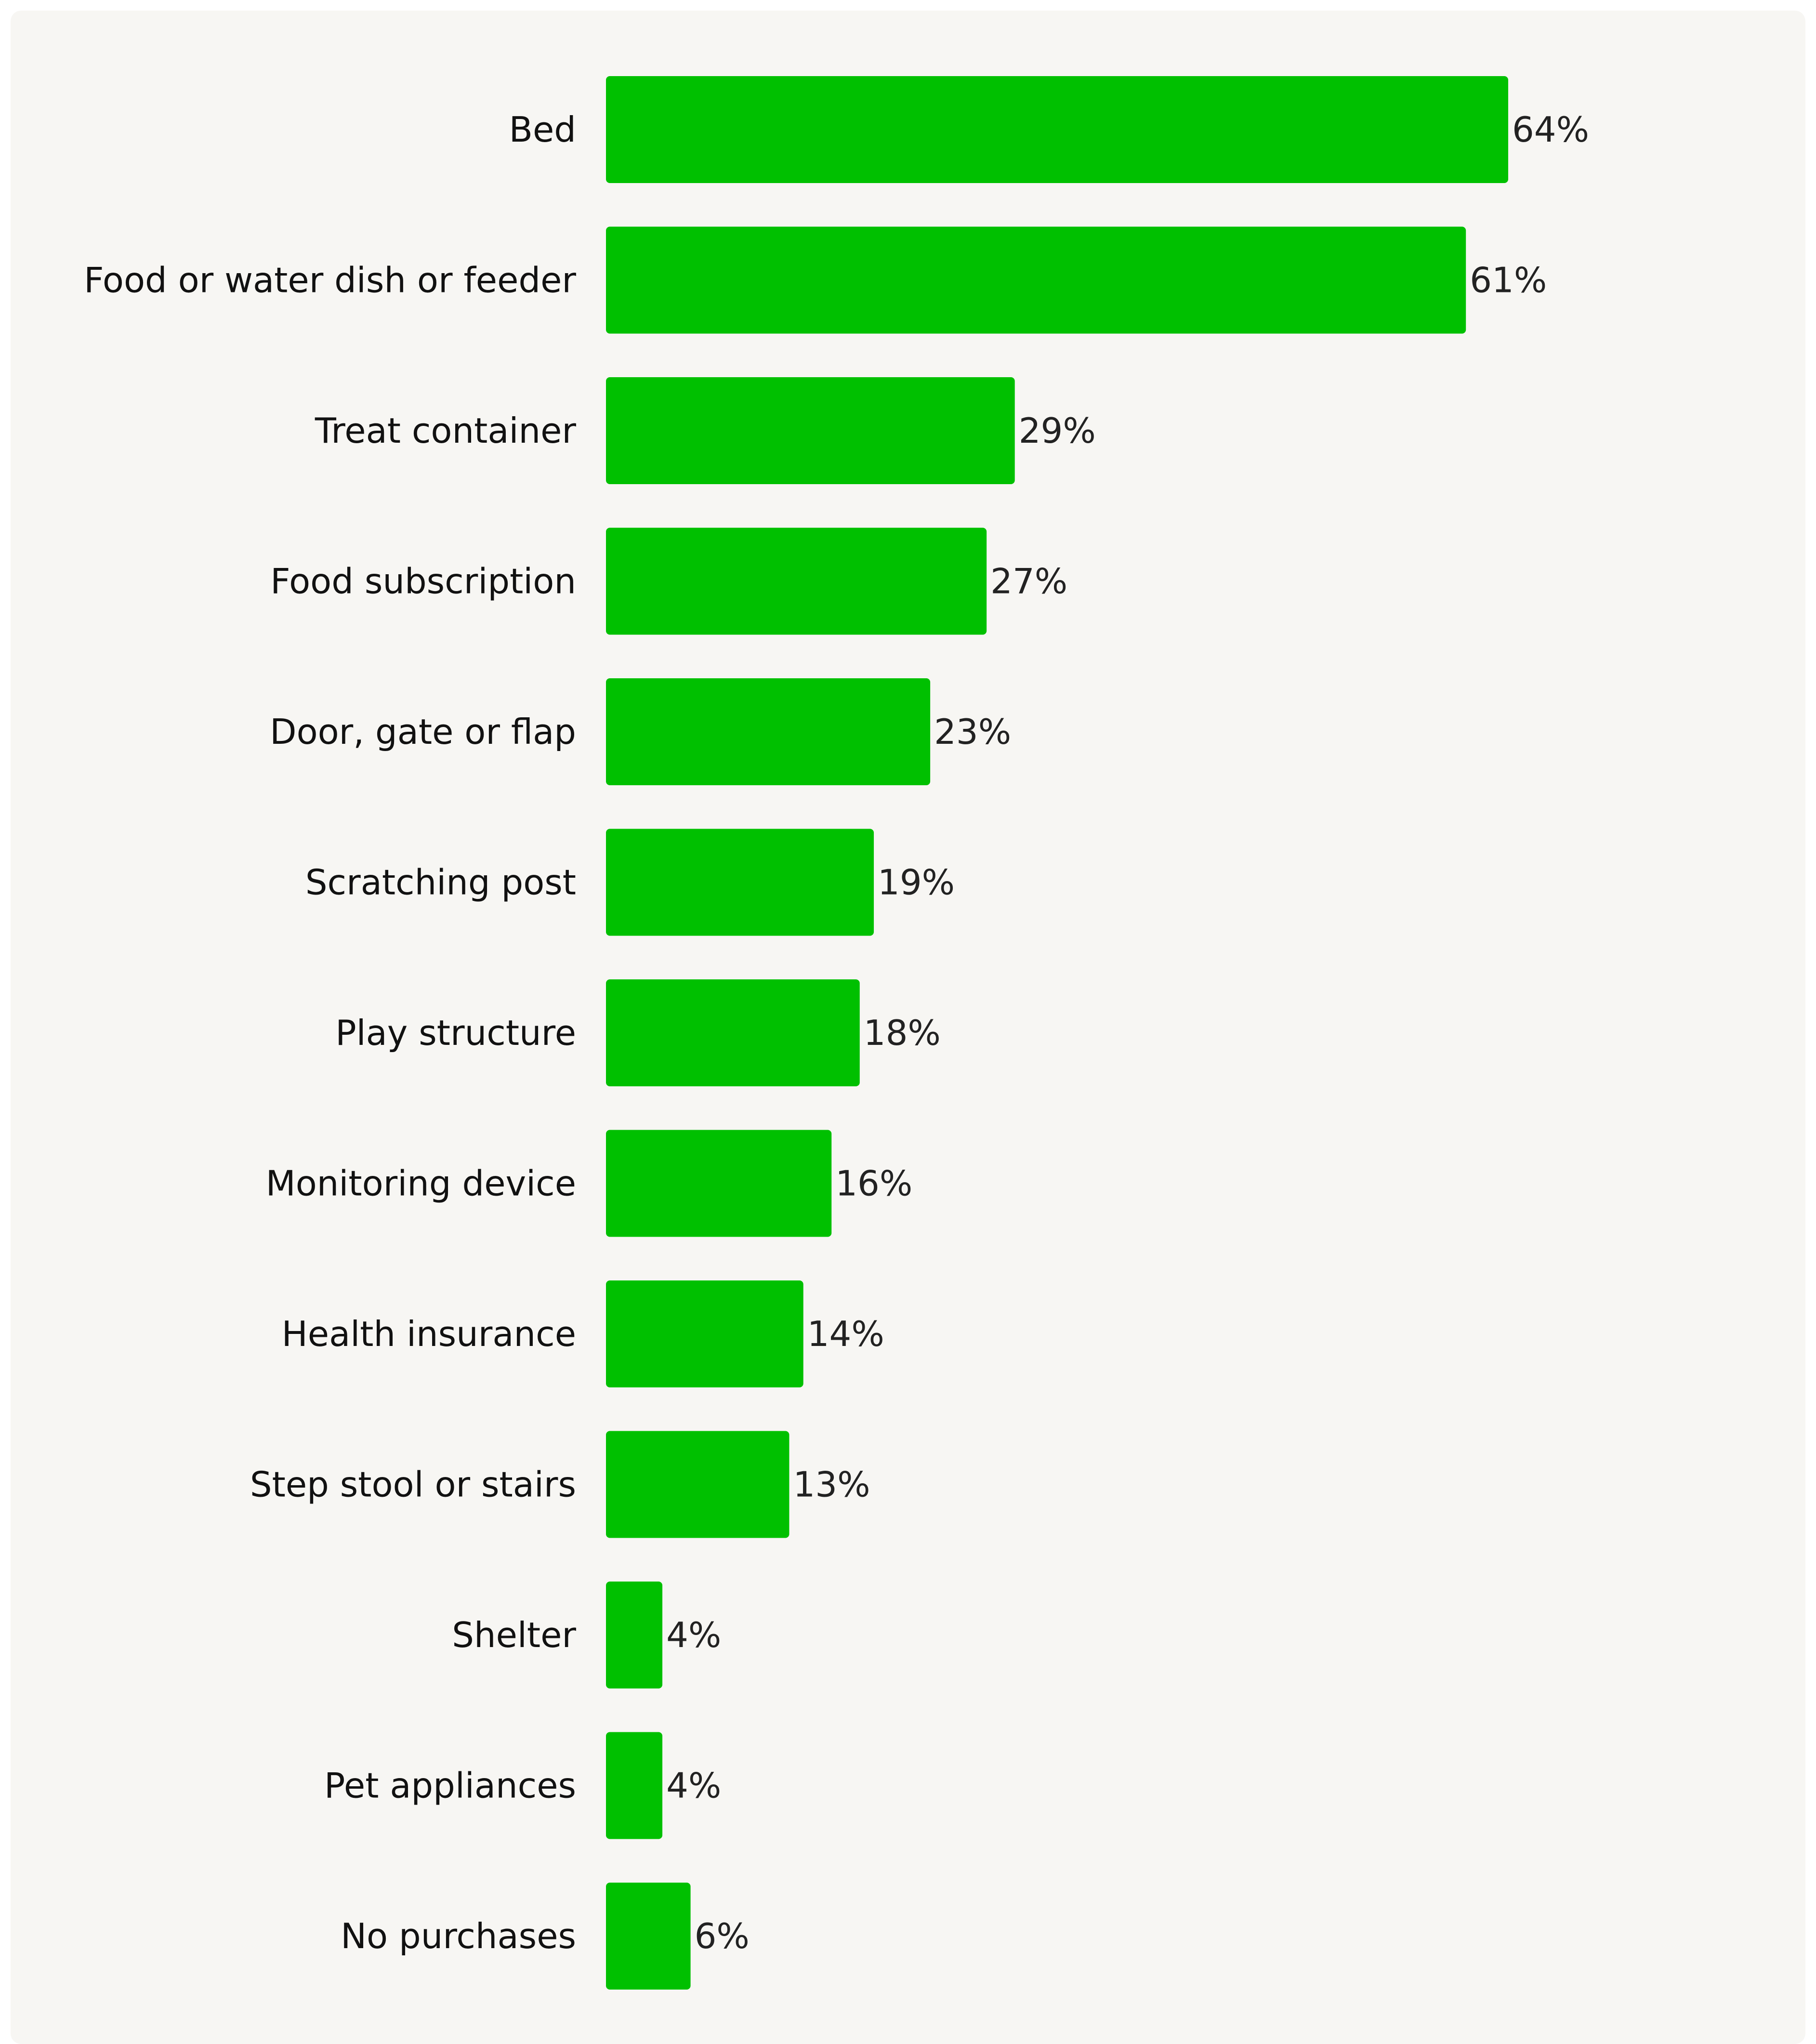  I want to click on value-label-6: 18%, so click(902, 1033).